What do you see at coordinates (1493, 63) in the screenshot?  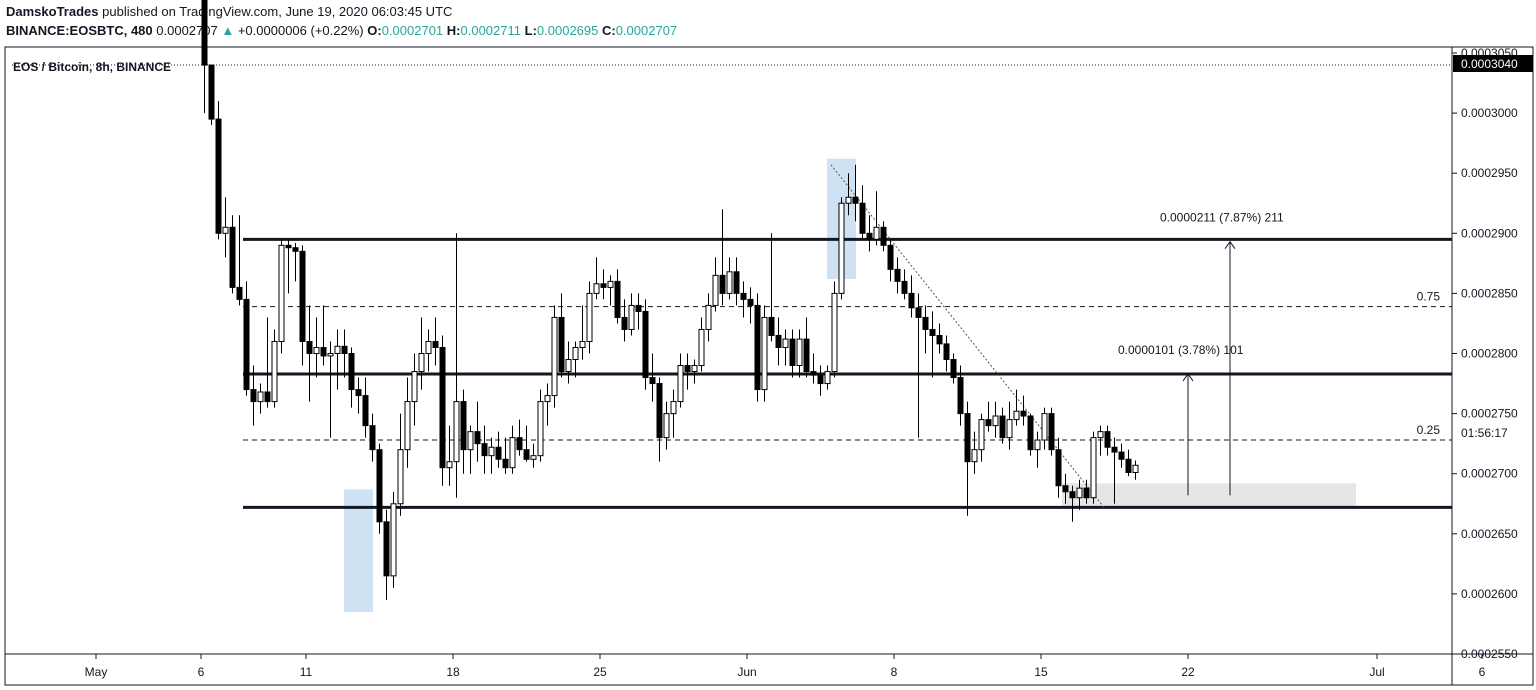 I see `current-price-box` at bounding box center [1493, 63].